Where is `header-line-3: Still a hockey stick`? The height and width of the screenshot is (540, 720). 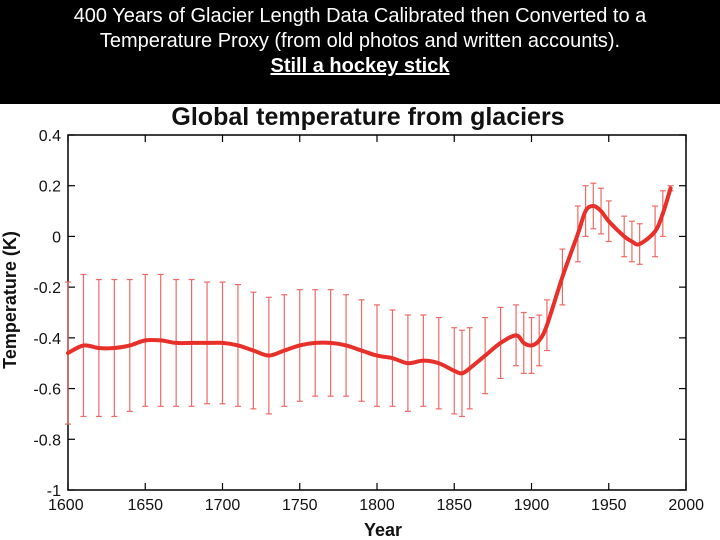 header-line-3: Still a hockey stick is located at coordinates (360, 66).